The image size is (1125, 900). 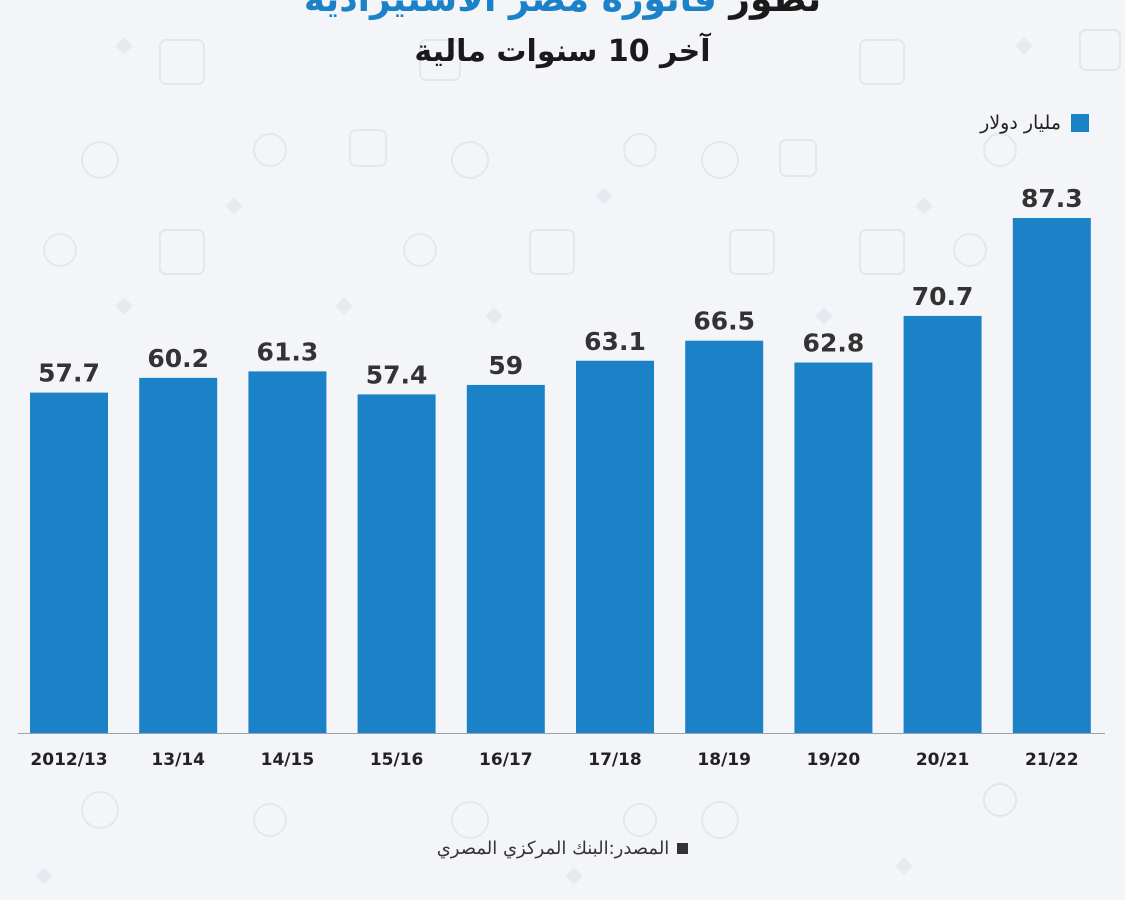 I want to click on x-tick-label: 18/19, so click(x=724, y=760).